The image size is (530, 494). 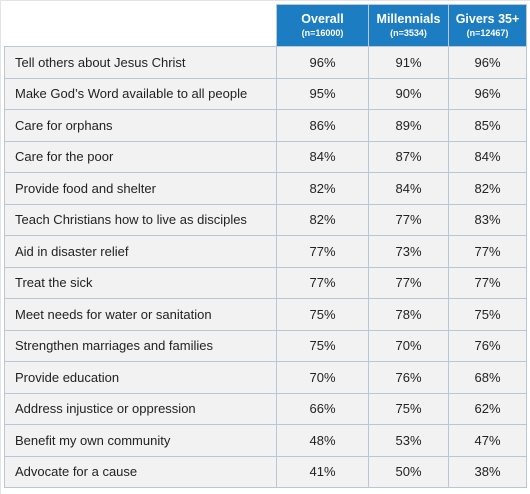 What do you see at coordinates (140, 188) in the screenshot?
I see `row-label: Provide food and shelter` at bounding box center [140, 188].